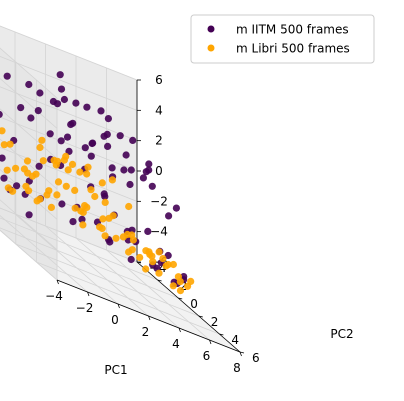 This screenshot has width=404, height=401. I want to click on x-tick-label: −2, so click(85, 308).